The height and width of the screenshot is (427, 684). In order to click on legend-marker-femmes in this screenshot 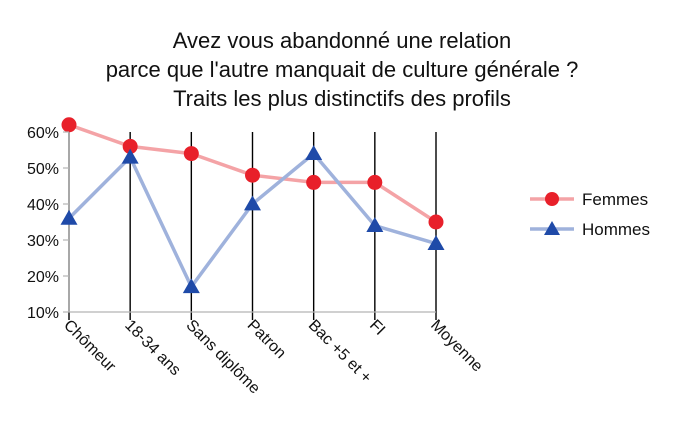, I will do `click(552, 199)`.